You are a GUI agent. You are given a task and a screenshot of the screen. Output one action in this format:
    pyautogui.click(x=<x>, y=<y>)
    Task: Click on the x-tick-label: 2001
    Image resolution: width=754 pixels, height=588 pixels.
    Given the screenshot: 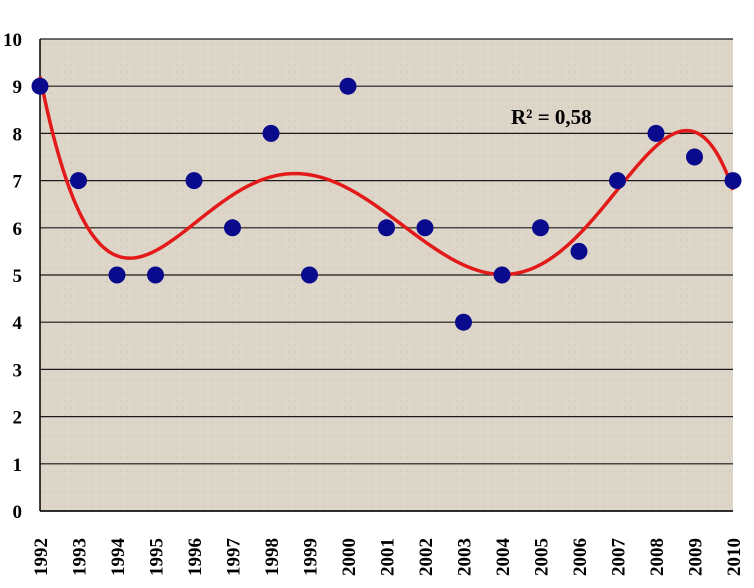 What is the action you would take?
    pyautogui.click(x=388, y=557)
    